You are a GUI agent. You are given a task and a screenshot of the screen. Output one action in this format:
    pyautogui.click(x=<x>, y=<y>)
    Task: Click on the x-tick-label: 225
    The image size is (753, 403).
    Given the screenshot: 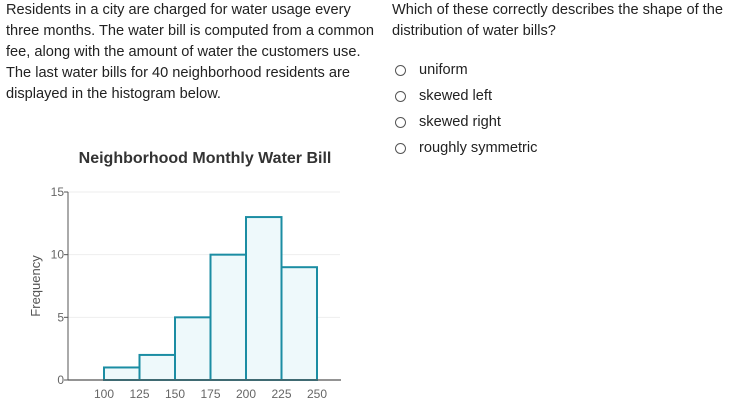 What is the action you would take?
    pyautogui.click(x=281, y=394)
    